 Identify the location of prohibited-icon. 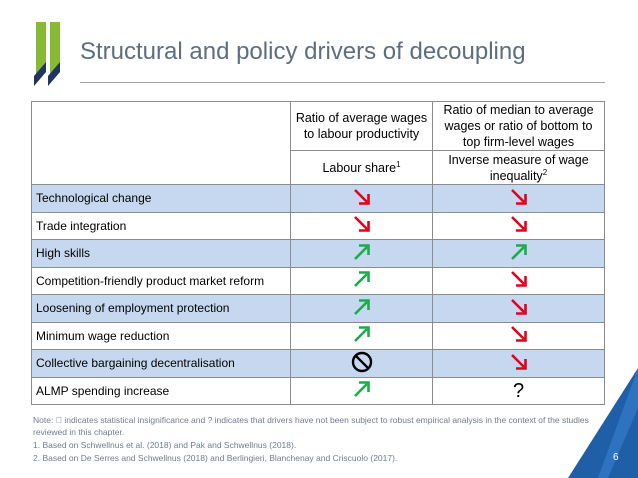
(362, 362).